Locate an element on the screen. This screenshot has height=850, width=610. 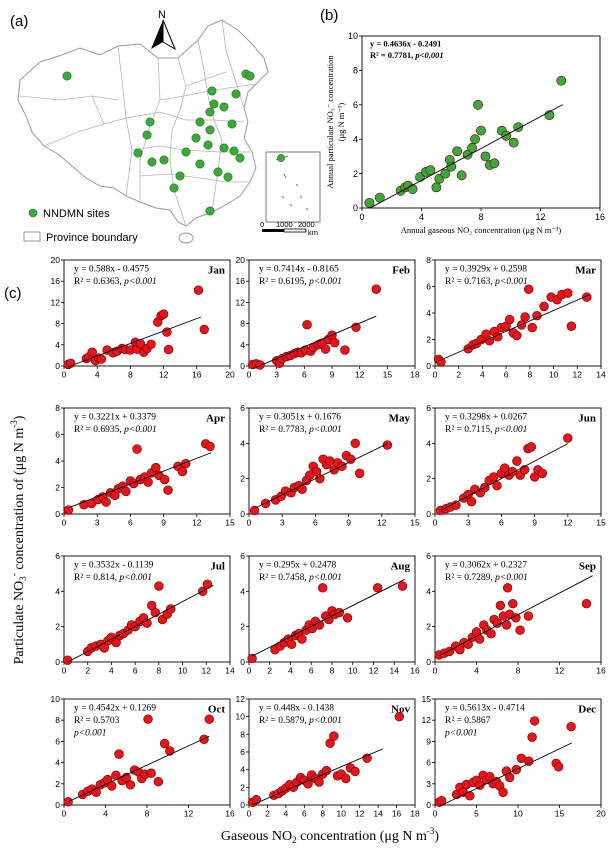
inset-map-box is located at coordinates (293, 187).